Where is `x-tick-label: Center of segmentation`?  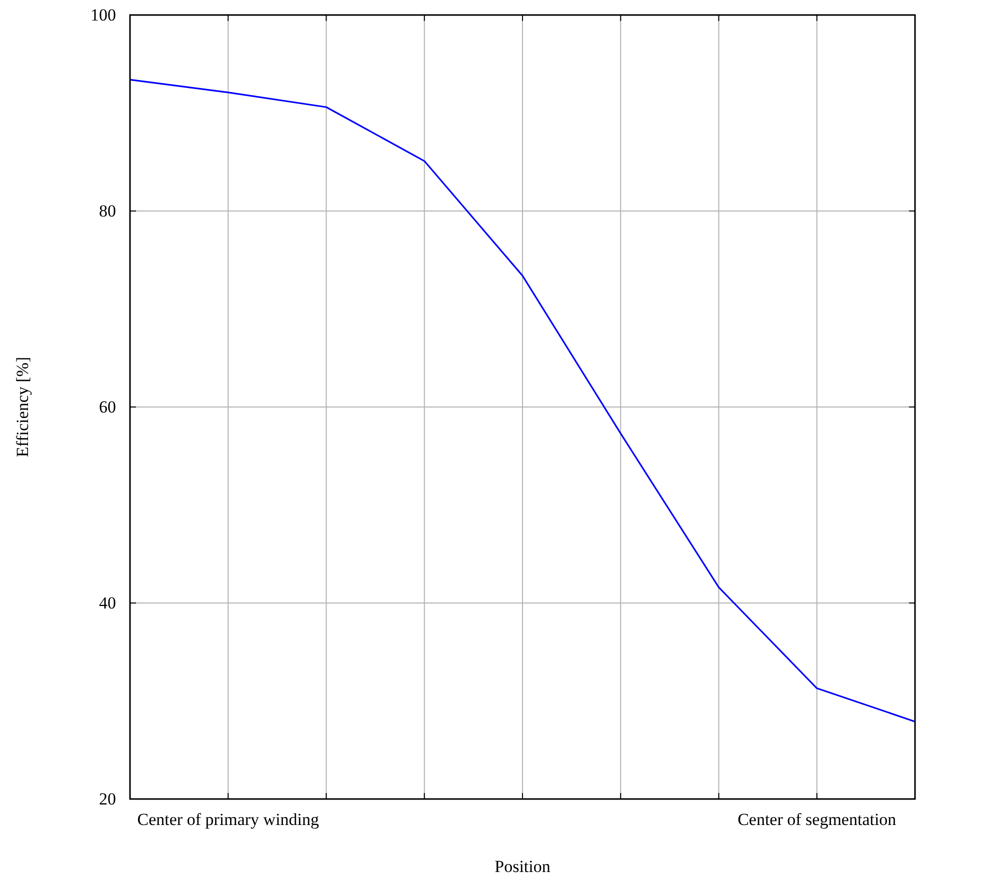
x-tick-label: Center of segmentation is located at coordinates (817, 820).